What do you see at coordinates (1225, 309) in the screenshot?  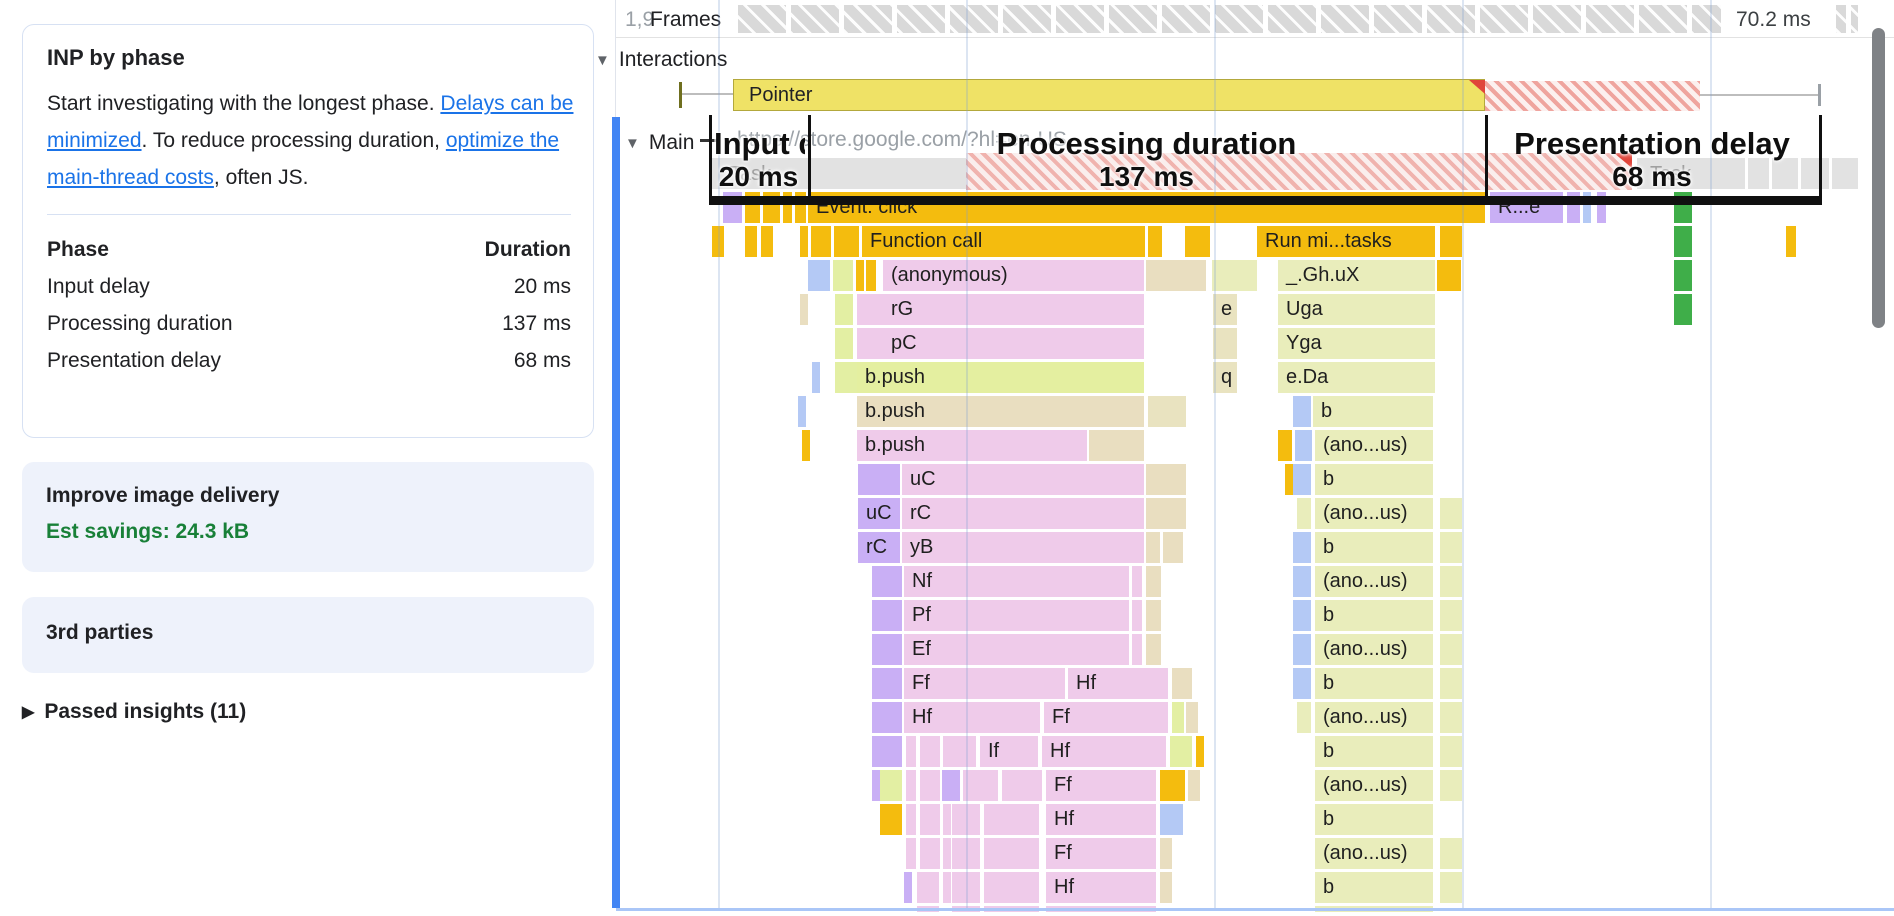 I see `flame-bar: e` at bounding box center [1225, 309].